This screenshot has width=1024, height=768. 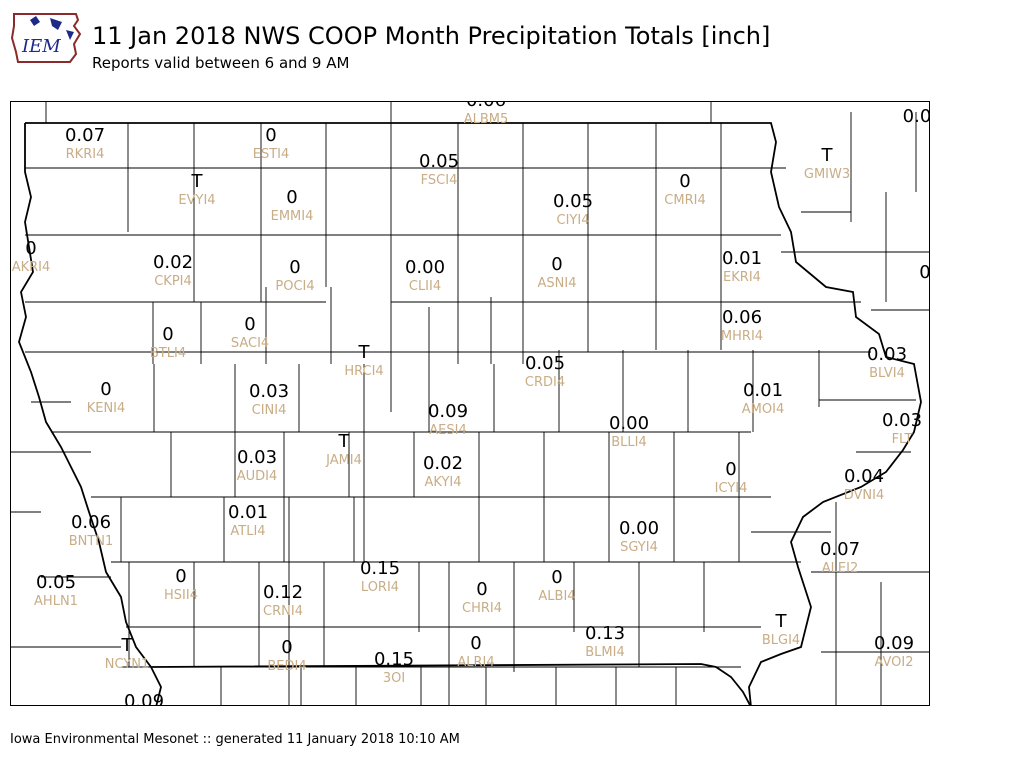 What do you see at coordinates (864, 476) in the screenshot?
I see `station-value: 0.04` at bounding box center [864, 476].